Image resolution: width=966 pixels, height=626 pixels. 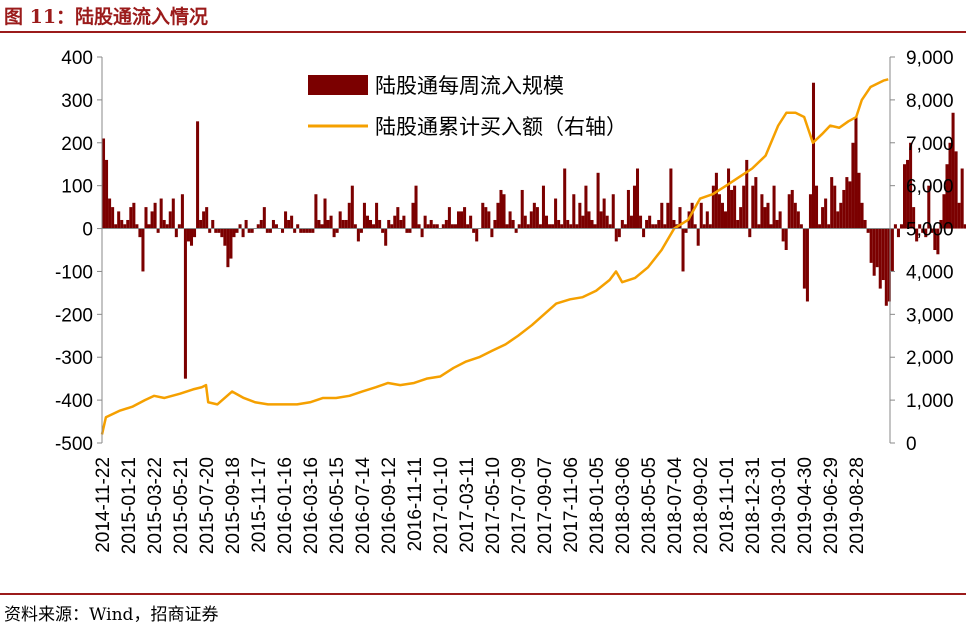 I want to click on legend-bar-swatch, so click(x=338, y=85).